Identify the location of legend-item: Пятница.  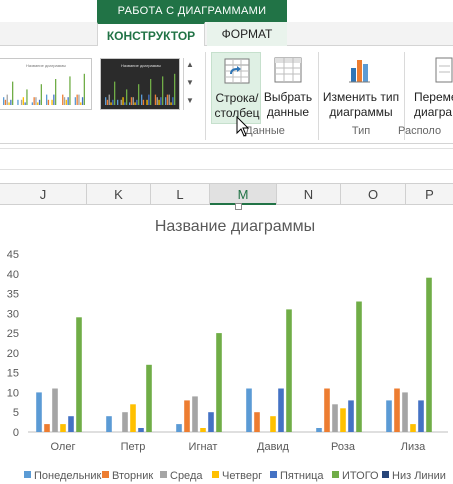
(297, 475).